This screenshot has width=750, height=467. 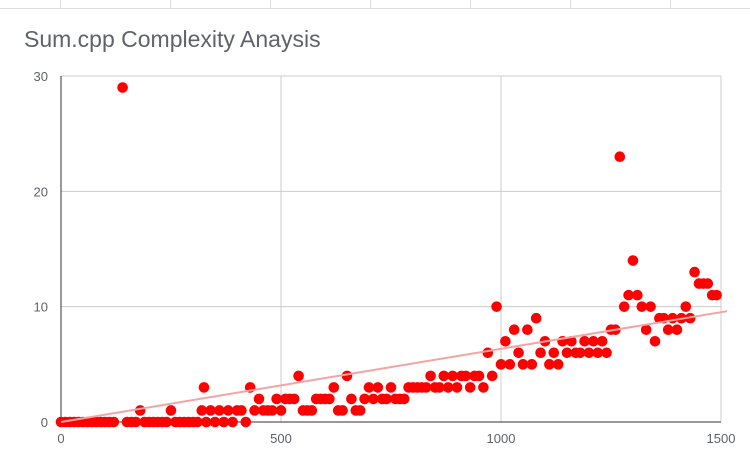 What do you see at coordinates (281, 438) in the screenshot?
I see `x-tick-label: 500` at bounding box center [281, 438].